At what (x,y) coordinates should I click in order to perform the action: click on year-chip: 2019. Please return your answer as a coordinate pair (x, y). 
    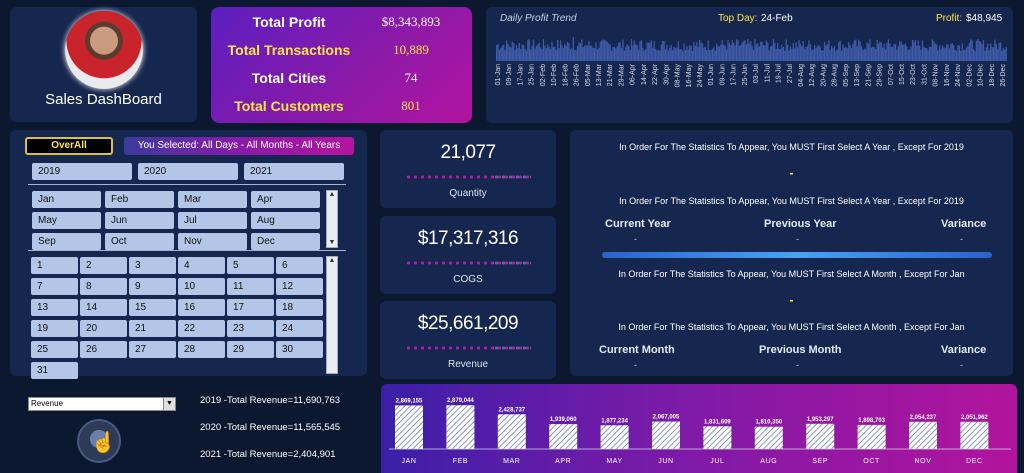
    Looking at the image, I should click on (82, 171).